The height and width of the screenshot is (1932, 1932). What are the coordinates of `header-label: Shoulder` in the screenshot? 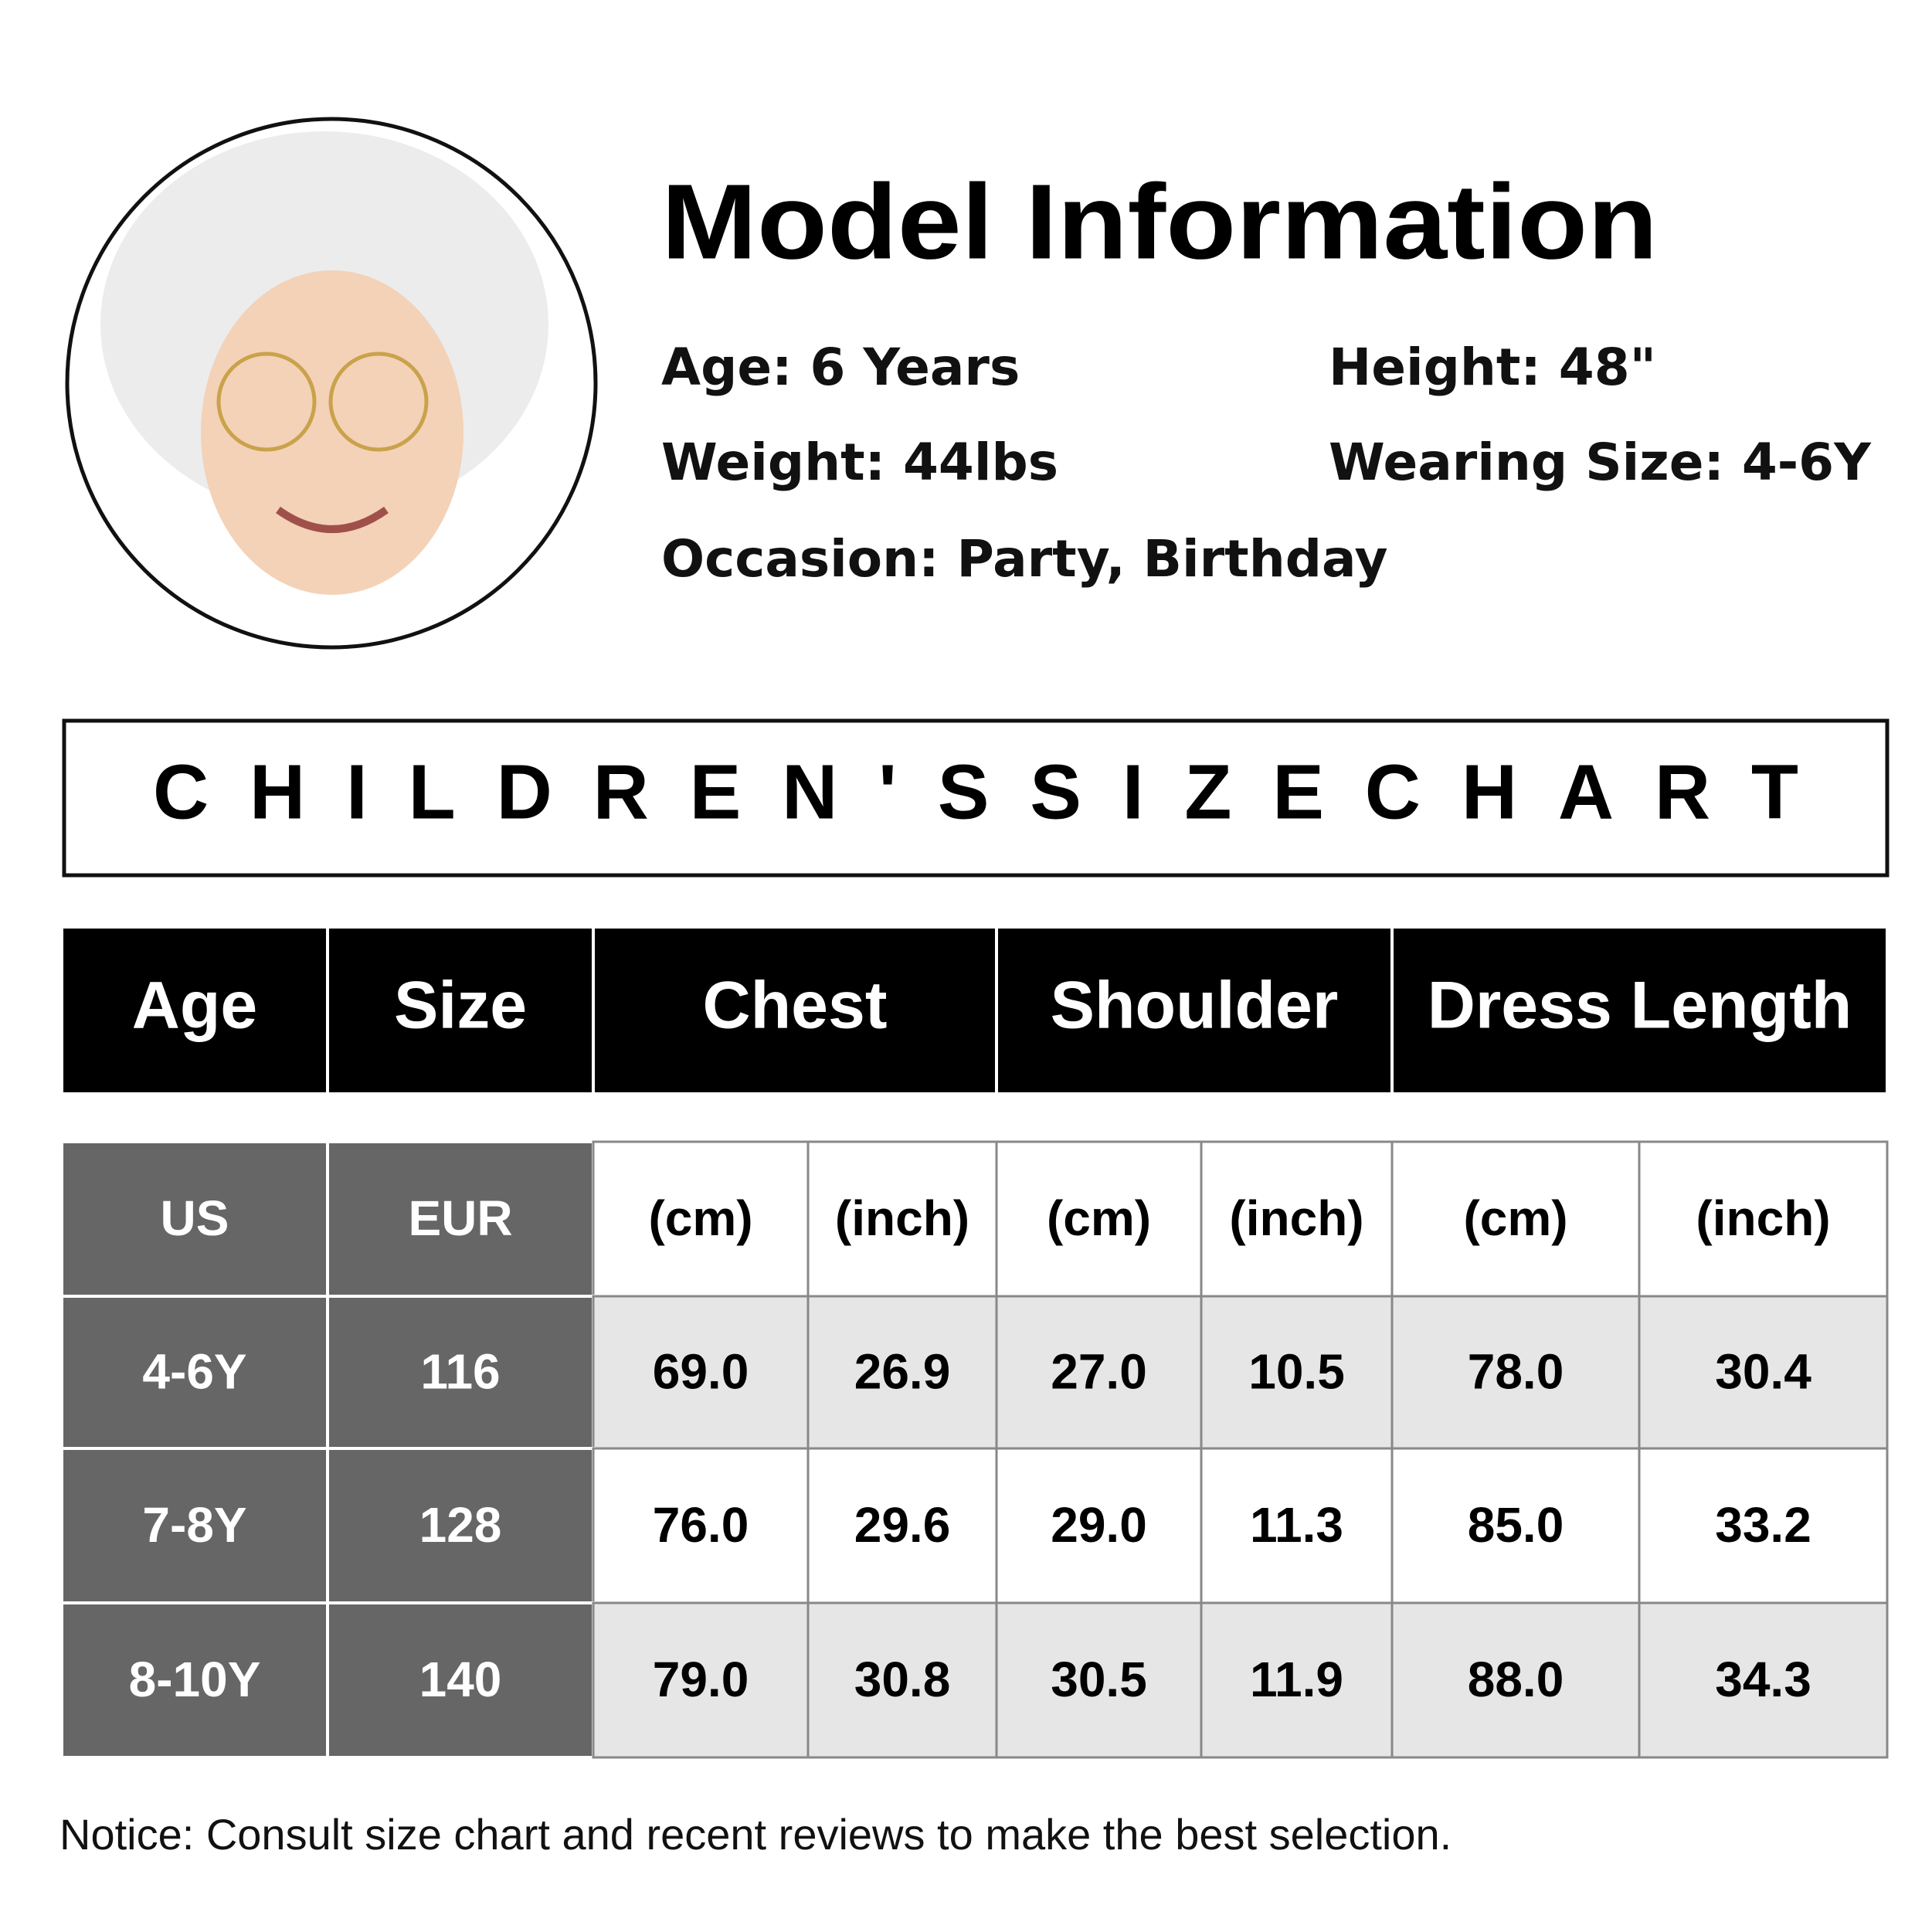 It's located at (1195, 1006).